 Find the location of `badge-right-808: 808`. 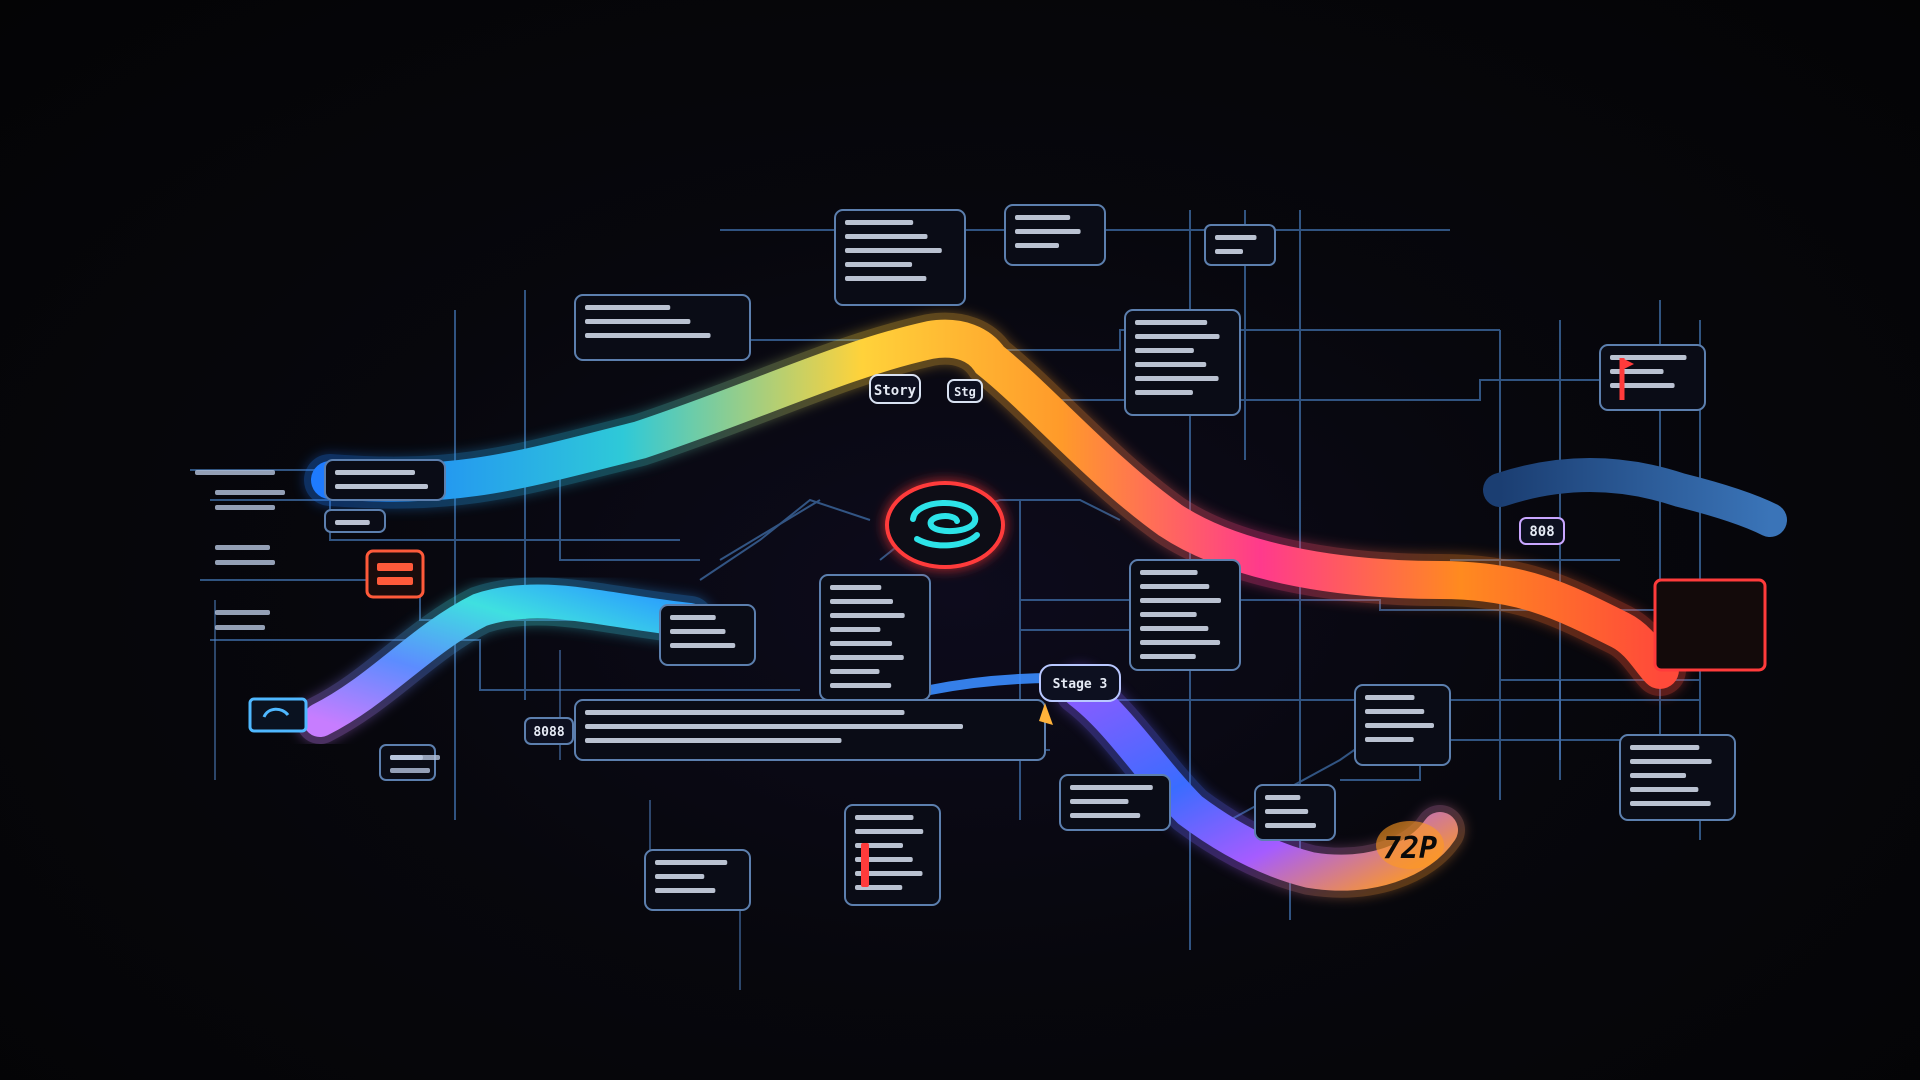

badge-right-808: 808 is located at coordinates (1541, 532).